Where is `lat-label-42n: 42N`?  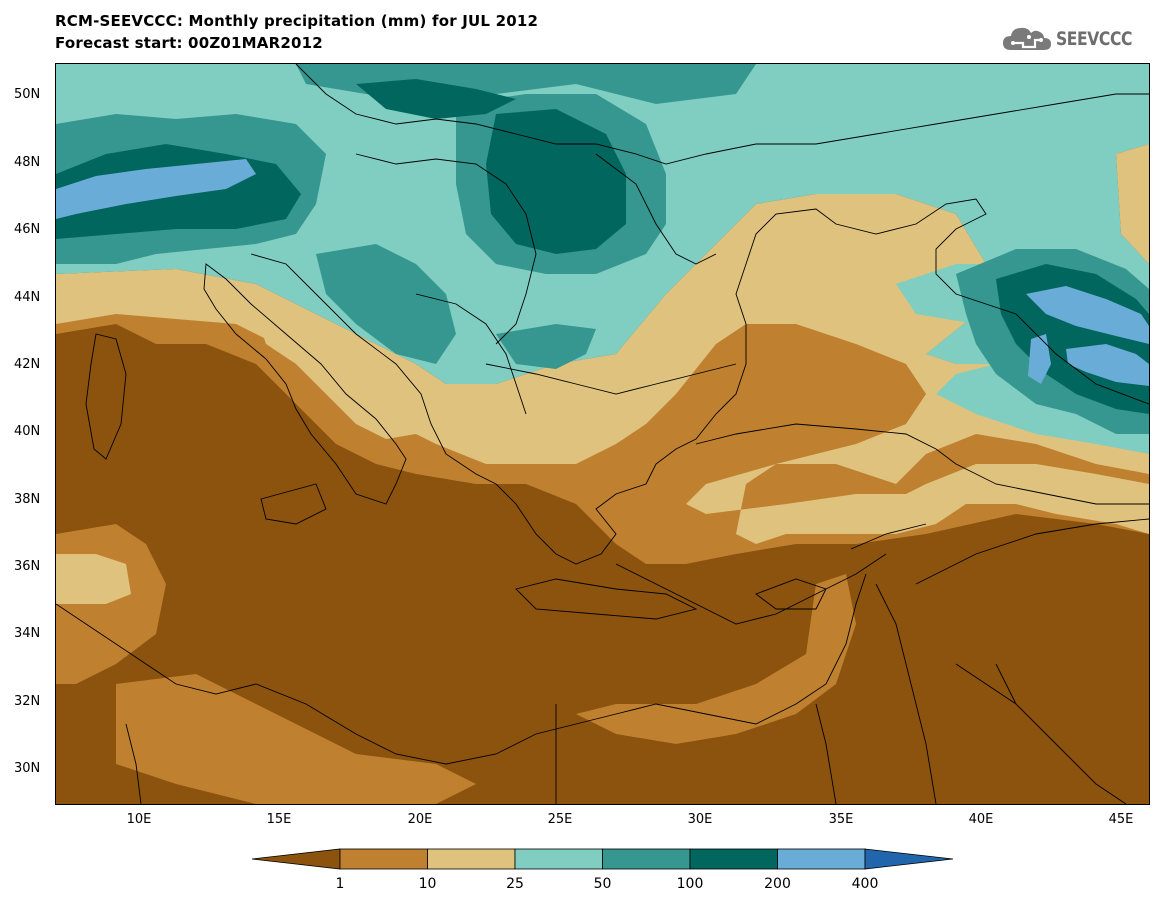
lat-label-42n: 42N is located at coordinates (27, 364).